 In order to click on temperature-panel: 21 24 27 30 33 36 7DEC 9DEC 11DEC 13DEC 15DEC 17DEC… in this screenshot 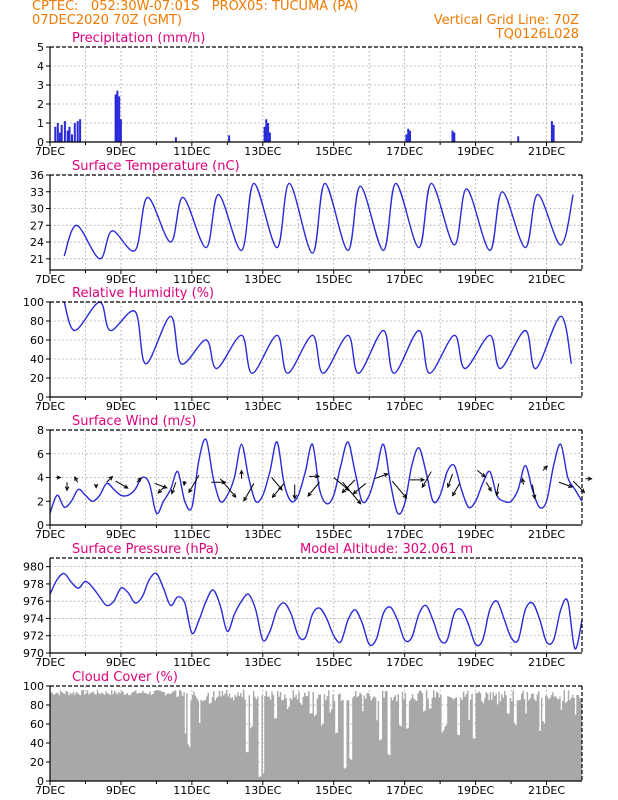, I will do `click(306, 222)`.